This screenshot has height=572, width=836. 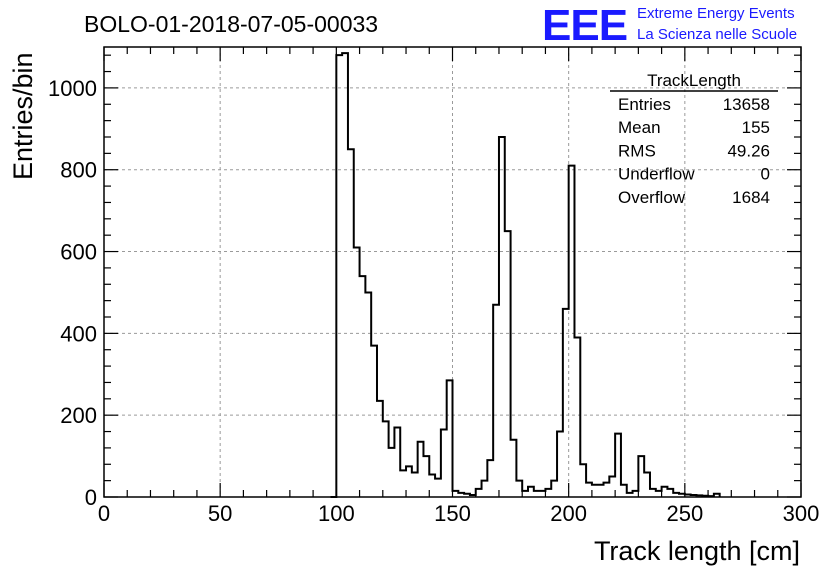 What do you see at coordinates (639, 127) in the screenshot?
I see `stats-label: Mean` at bounding box center [639, 127].